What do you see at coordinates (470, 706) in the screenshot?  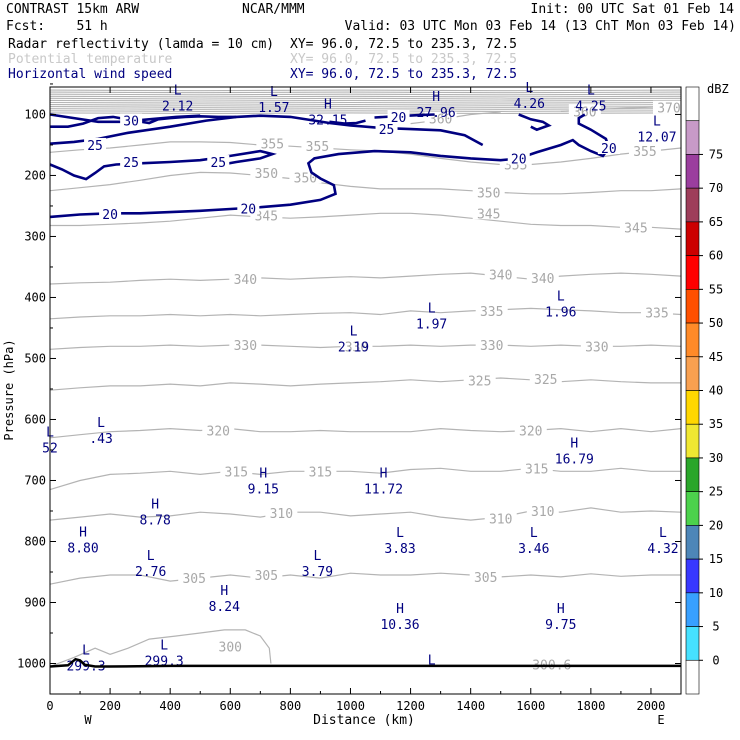 I see `x-tick-label: 1400` at bounding box center [470, 706].